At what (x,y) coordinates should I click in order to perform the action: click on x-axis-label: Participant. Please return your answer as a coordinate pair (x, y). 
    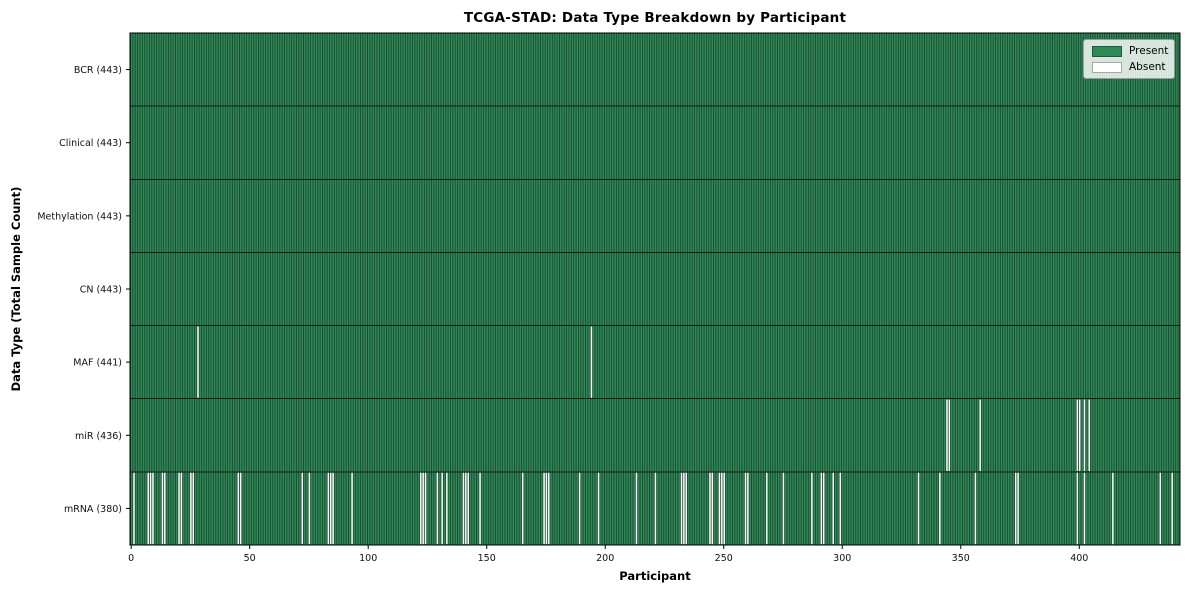
    Looking at the image, I should click on (655, 576).